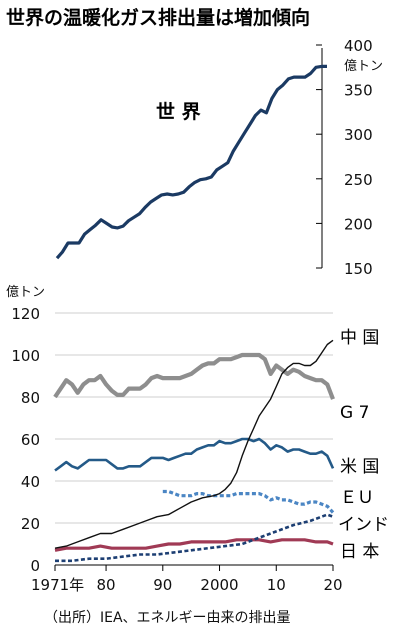  Describe the element at coordinates (359, 552) in the screenshot. I see `label-japan: 日 本` at that location.